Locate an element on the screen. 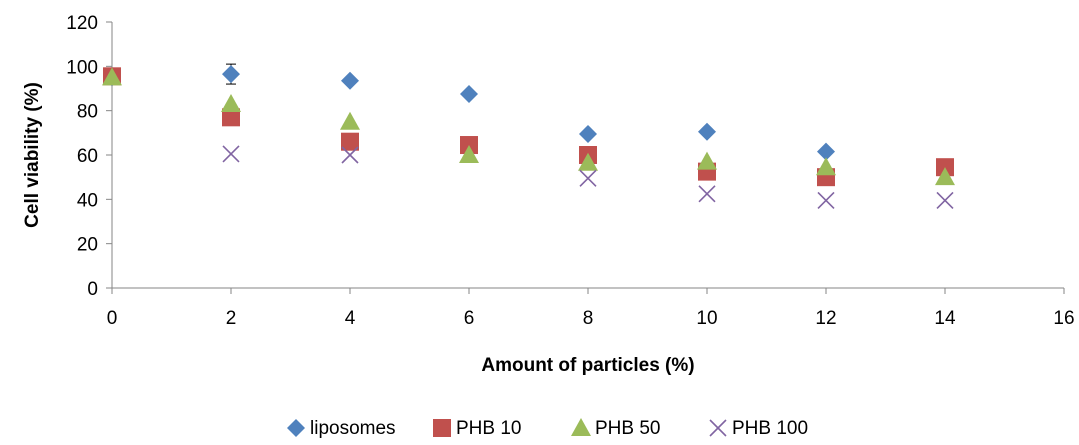  y-tick-label: 0 is located at coordinates (92, 289).